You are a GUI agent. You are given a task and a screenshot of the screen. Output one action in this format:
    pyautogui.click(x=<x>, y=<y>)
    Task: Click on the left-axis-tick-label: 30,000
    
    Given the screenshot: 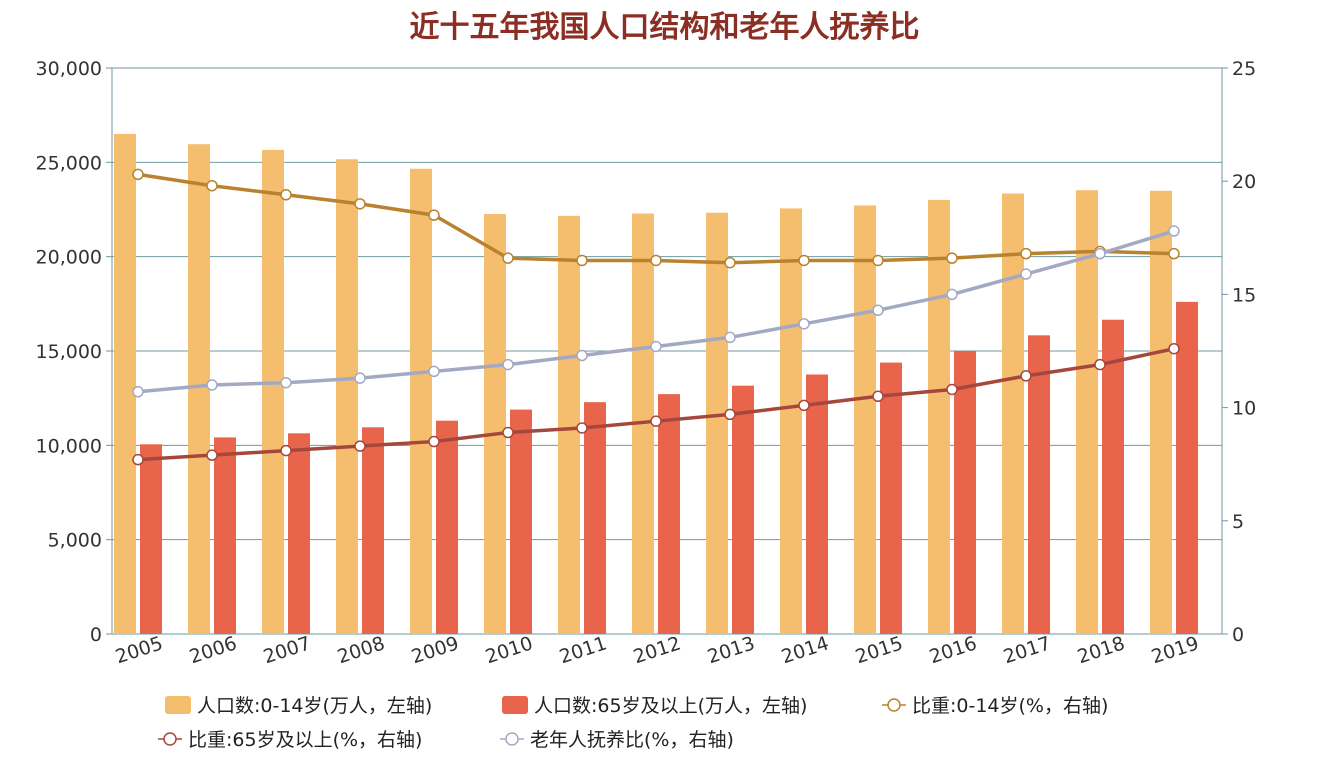 What is the action you would take?
    pyautogui.click(x=69, y=69)
    